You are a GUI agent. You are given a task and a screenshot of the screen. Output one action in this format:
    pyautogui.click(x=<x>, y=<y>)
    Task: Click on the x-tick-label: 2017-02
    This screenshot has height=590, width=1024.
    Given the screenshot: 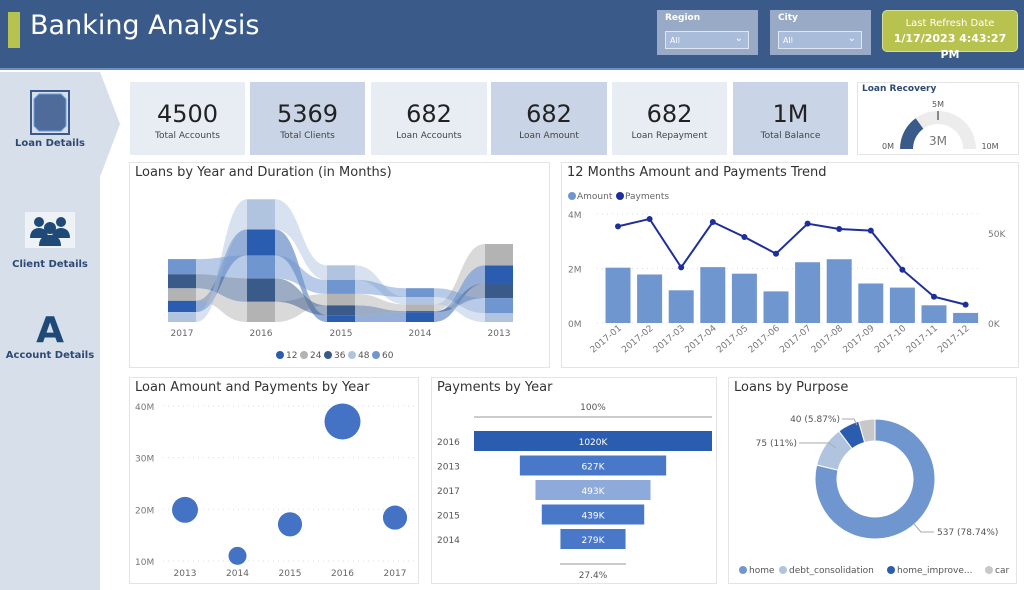 What is the action you would take?
    pyautogui.click(x=637, y=340)
    